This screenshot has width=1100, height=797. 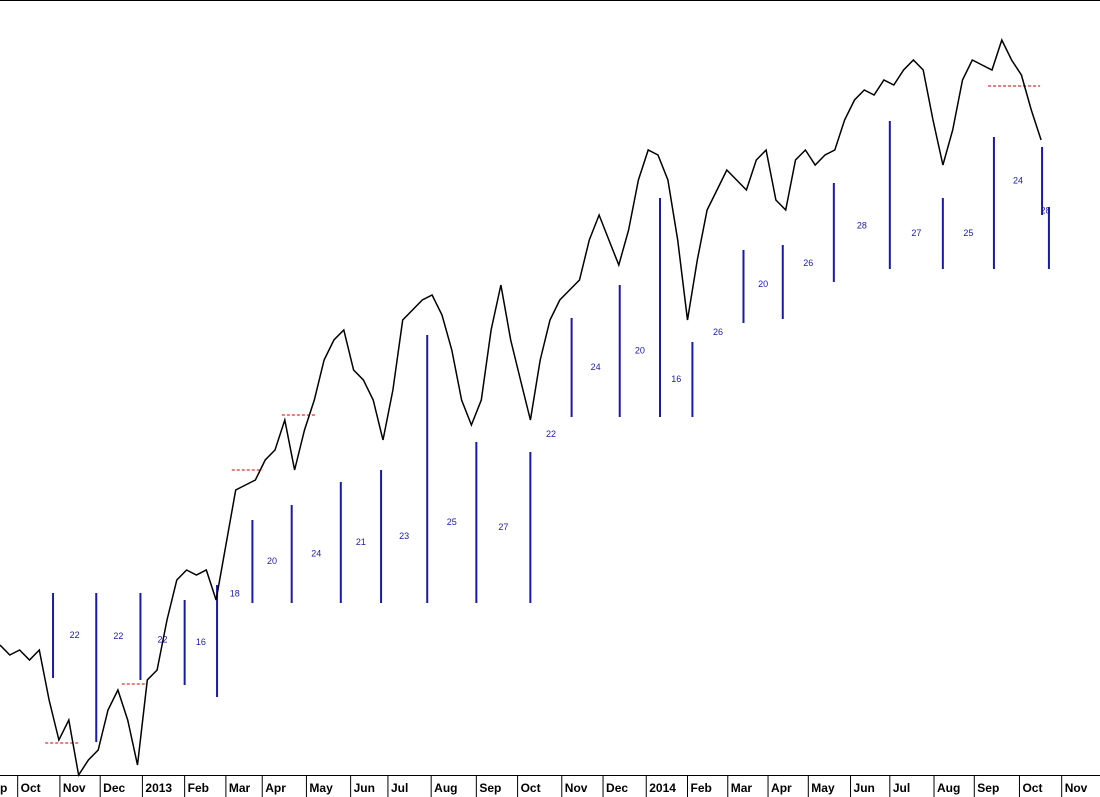 I want to click on x-tick-label: p, so click(x=3, y=788).